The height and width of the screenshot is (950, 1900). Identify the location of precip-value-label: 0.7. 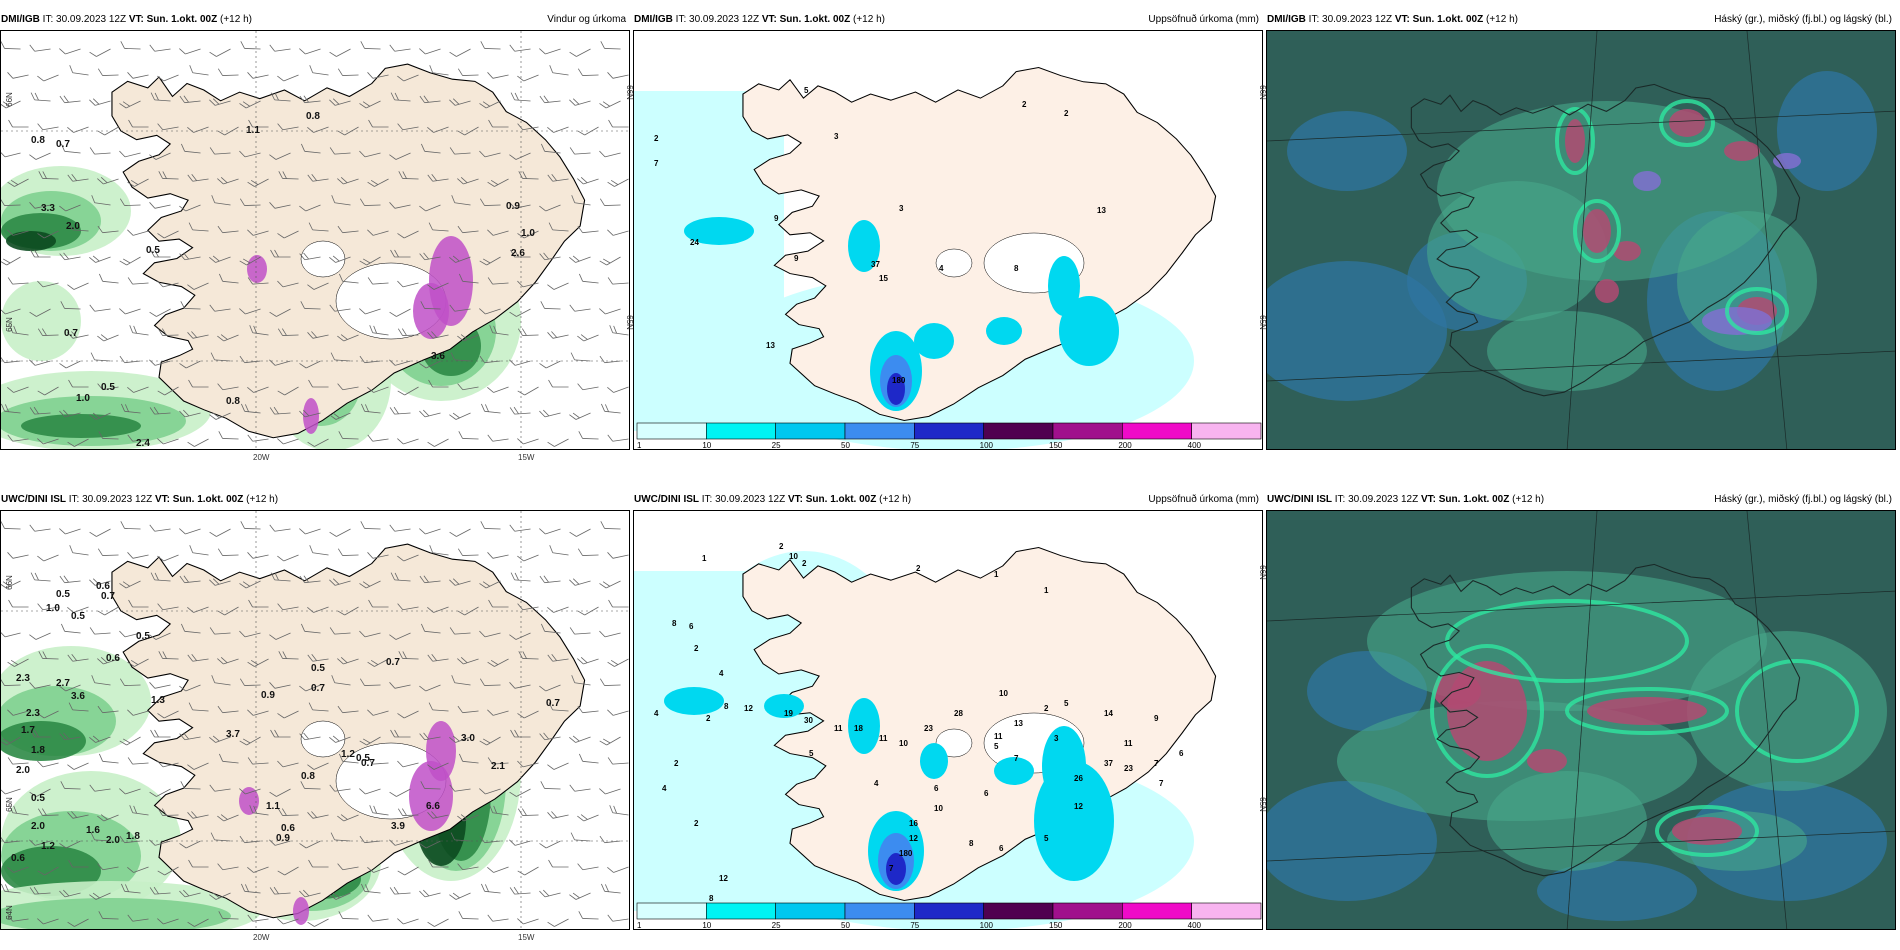
(393, 662).